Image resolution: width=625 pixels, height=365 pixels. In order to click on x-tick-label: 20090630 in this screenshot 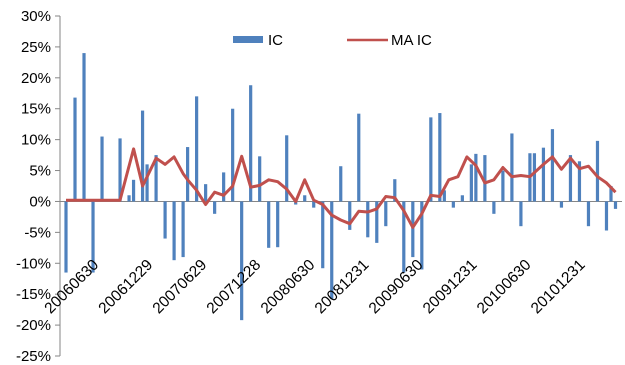, I will do `click(396, 286)`.